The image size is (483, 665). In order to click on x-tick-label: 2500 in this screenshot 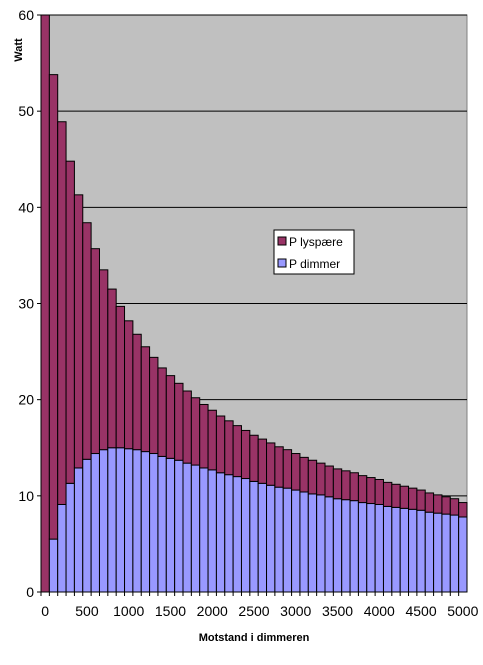, I will do `click(253, 611)`.